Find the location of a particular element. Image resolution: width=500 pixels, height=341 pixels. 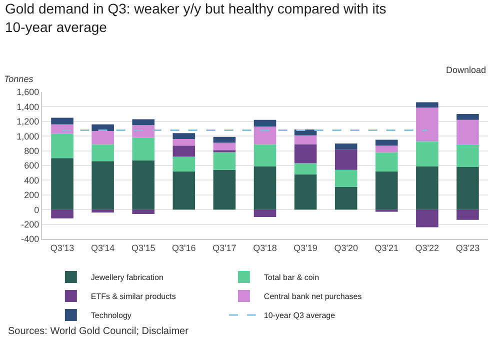

x-tick-label: Q3'18 is located at coordinates (265, 247).